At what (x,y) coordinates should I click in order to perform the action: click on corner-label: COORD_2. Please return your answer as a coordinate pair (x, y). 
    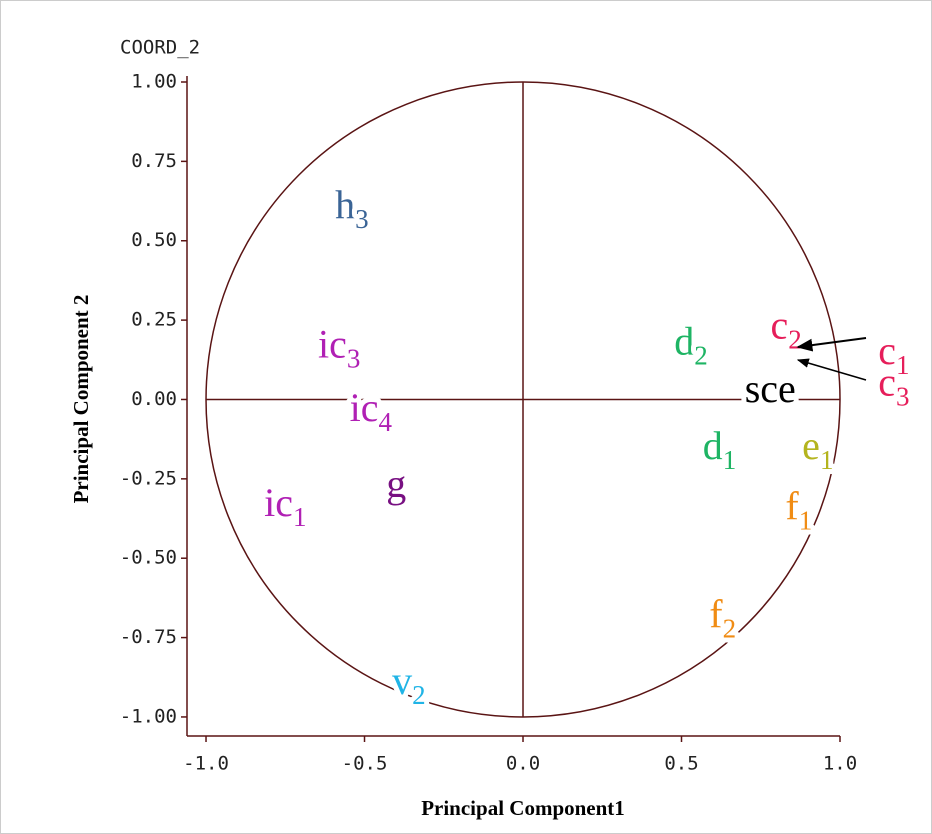
    Looking at the image, I should click on (160, 48).